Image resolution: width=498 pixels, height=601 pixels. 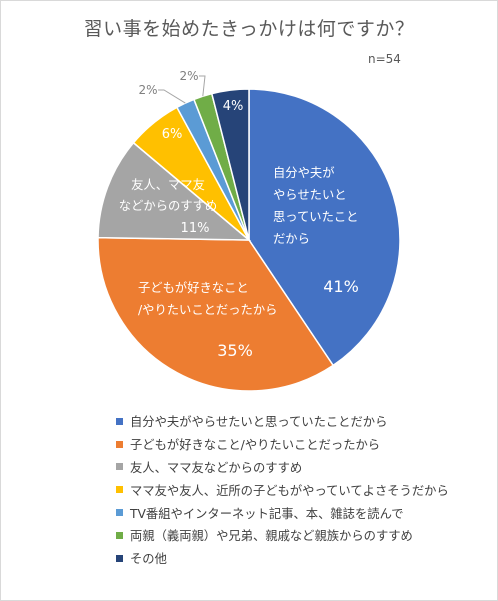 I want to click on legend-label-6: 両親（義両親）や兄弟、親戚など親族からのすすめ, so click(x=271, y=536).